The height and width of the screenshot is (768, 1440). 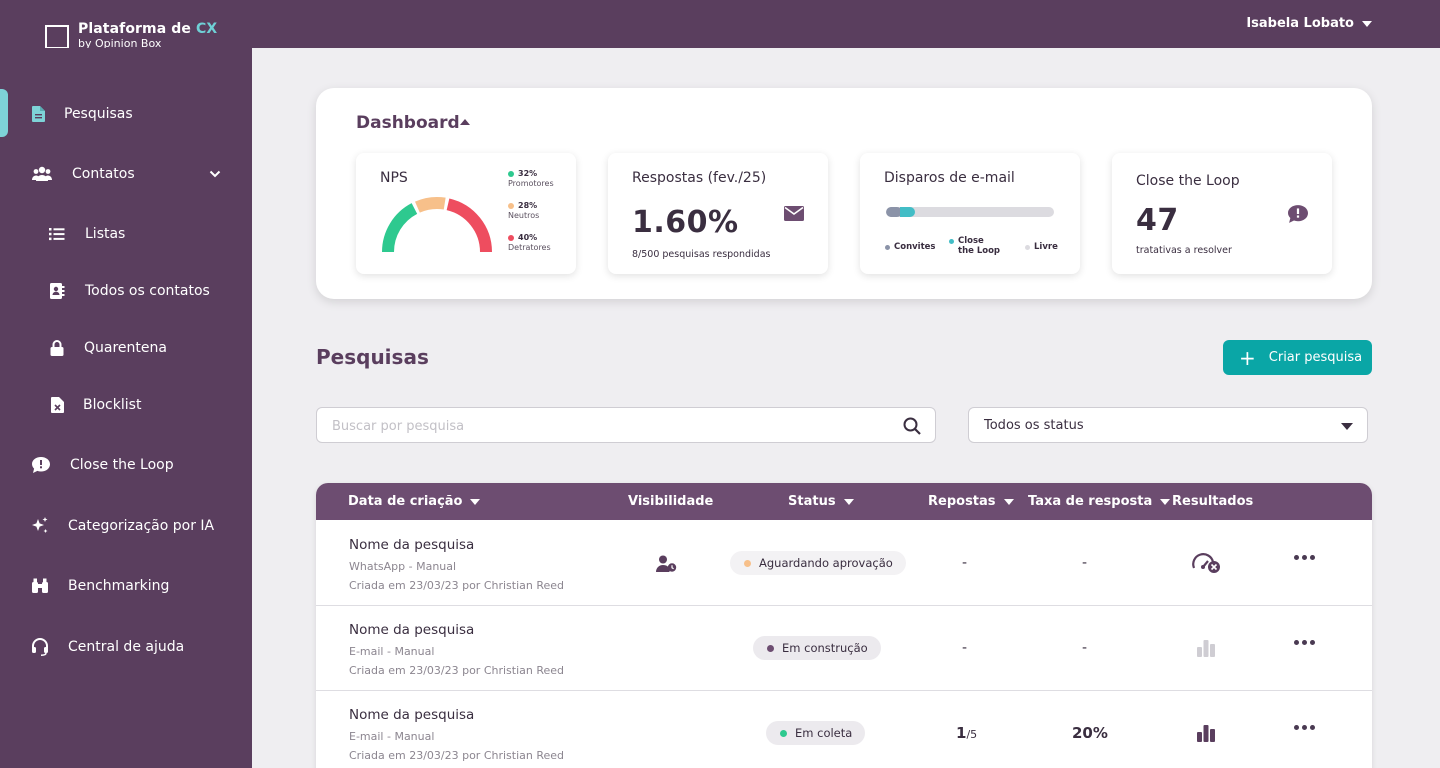 What do you see at coordinates (894, 212) in the screenshot?
I see `progress-convites` at bounding box center [894, 212].